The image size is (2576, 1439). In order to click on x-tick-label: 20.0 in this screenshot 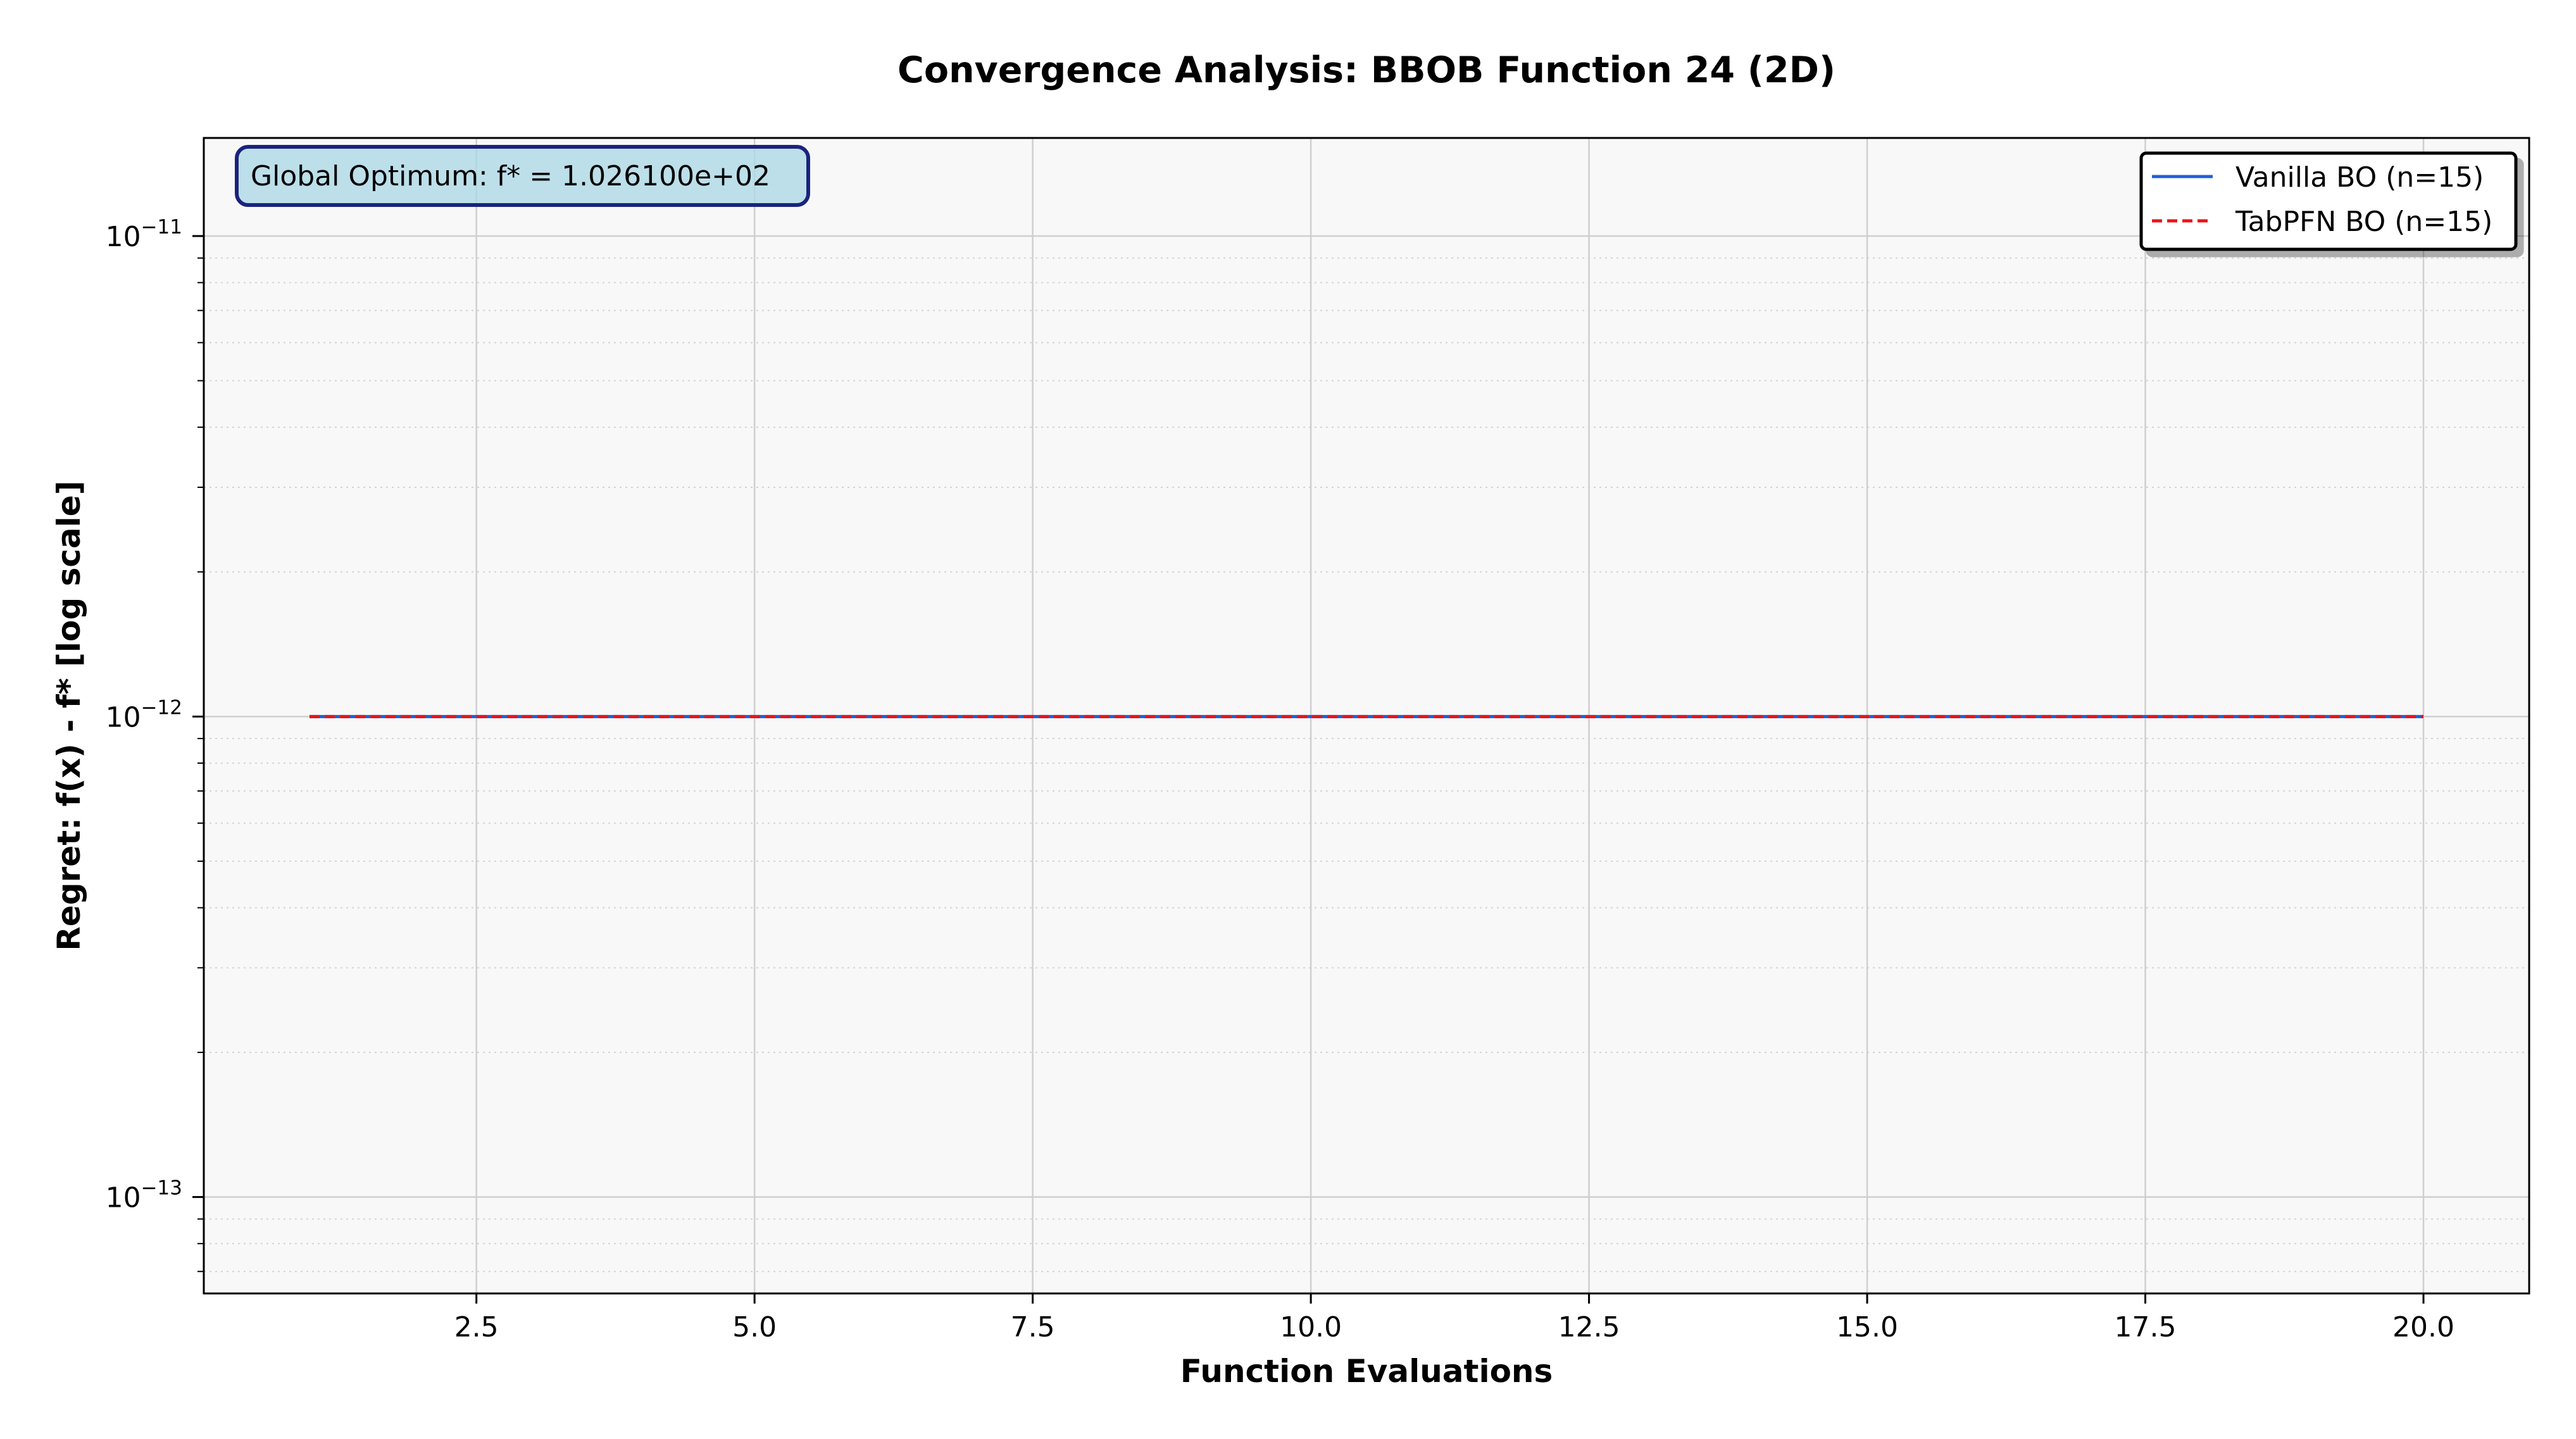, I will do `click(2423, 1327)`.